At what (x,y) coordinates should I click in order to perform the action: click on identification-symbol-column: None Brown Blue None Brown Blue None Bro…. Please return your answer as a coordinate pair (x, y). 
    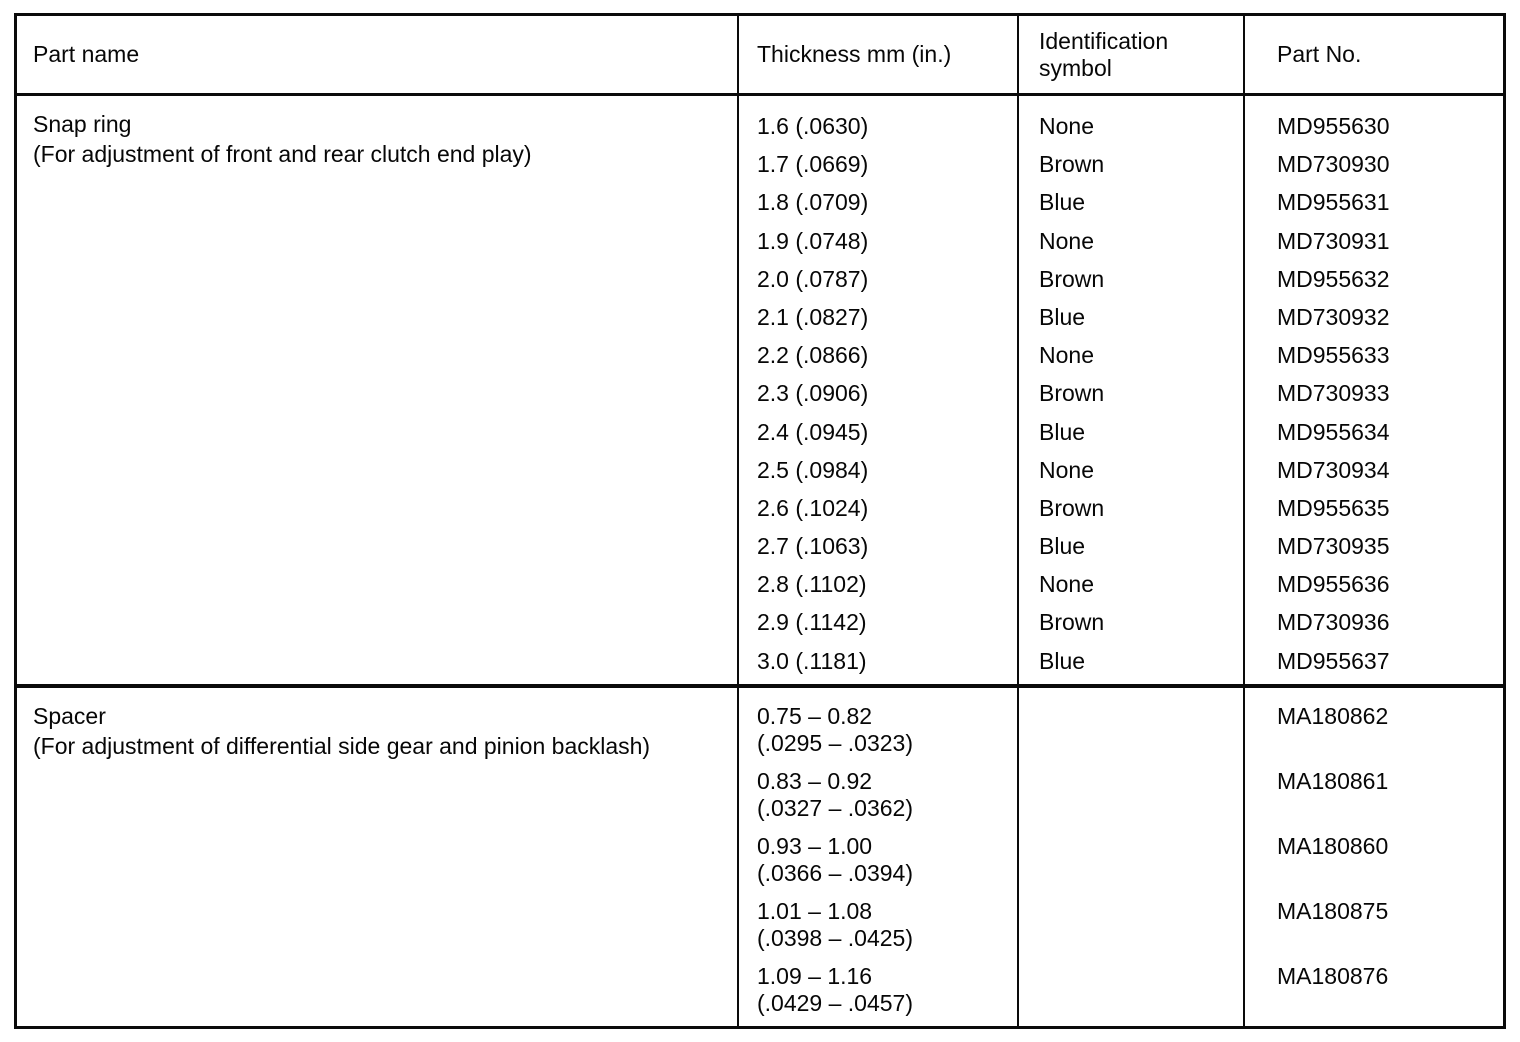
    Looking at the image, I should click on (1132, 390).